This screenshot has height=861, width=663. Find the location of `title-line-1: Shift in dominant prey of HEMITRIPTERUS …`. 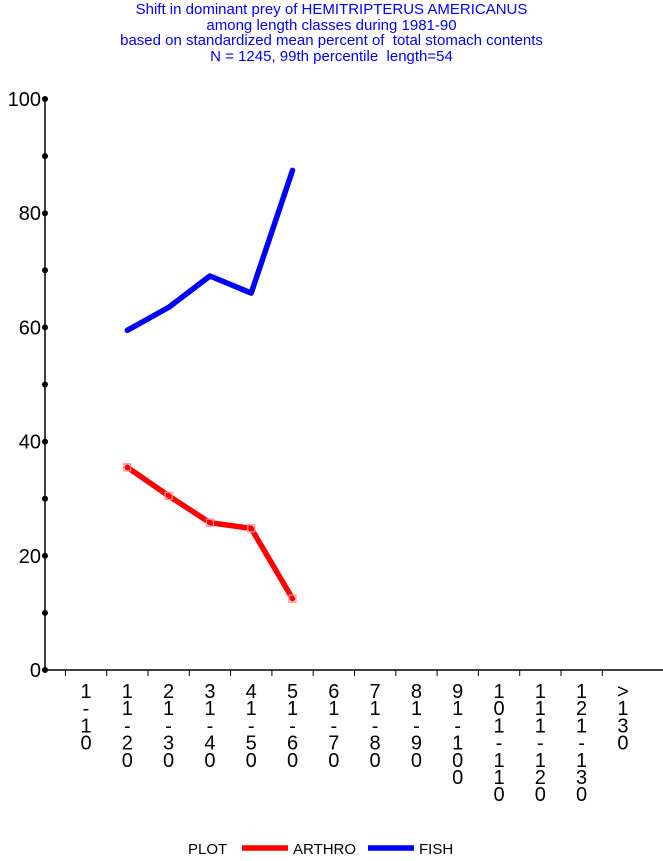

title-line-1: Shift in dominant prey of HEMITRIPTERUS … is located at coordinates (331, 9).